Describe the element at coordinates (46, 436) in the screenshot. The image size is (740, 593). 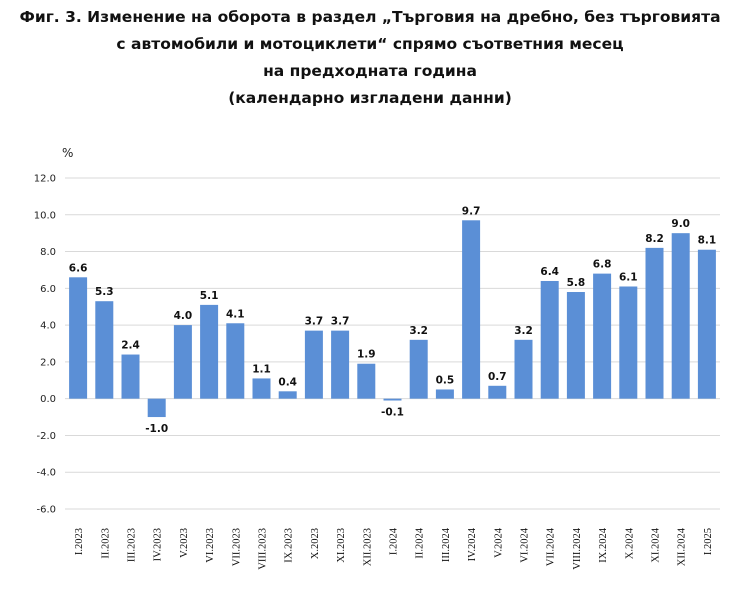
I see `y-tick-label: -2.0` at that location.